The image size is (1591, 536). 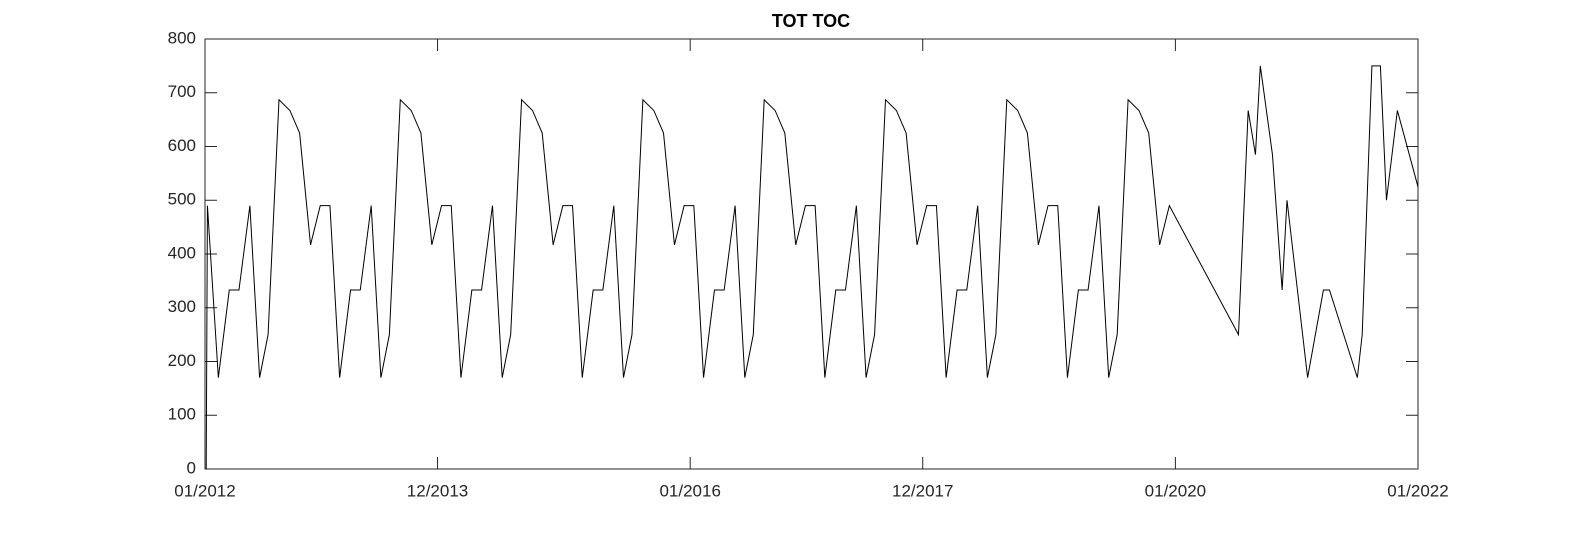 What do you see at coordinates (204, 490) in the screenshot?
I see `x-tick-label: 01/2012` at bounding box center [204, 490].